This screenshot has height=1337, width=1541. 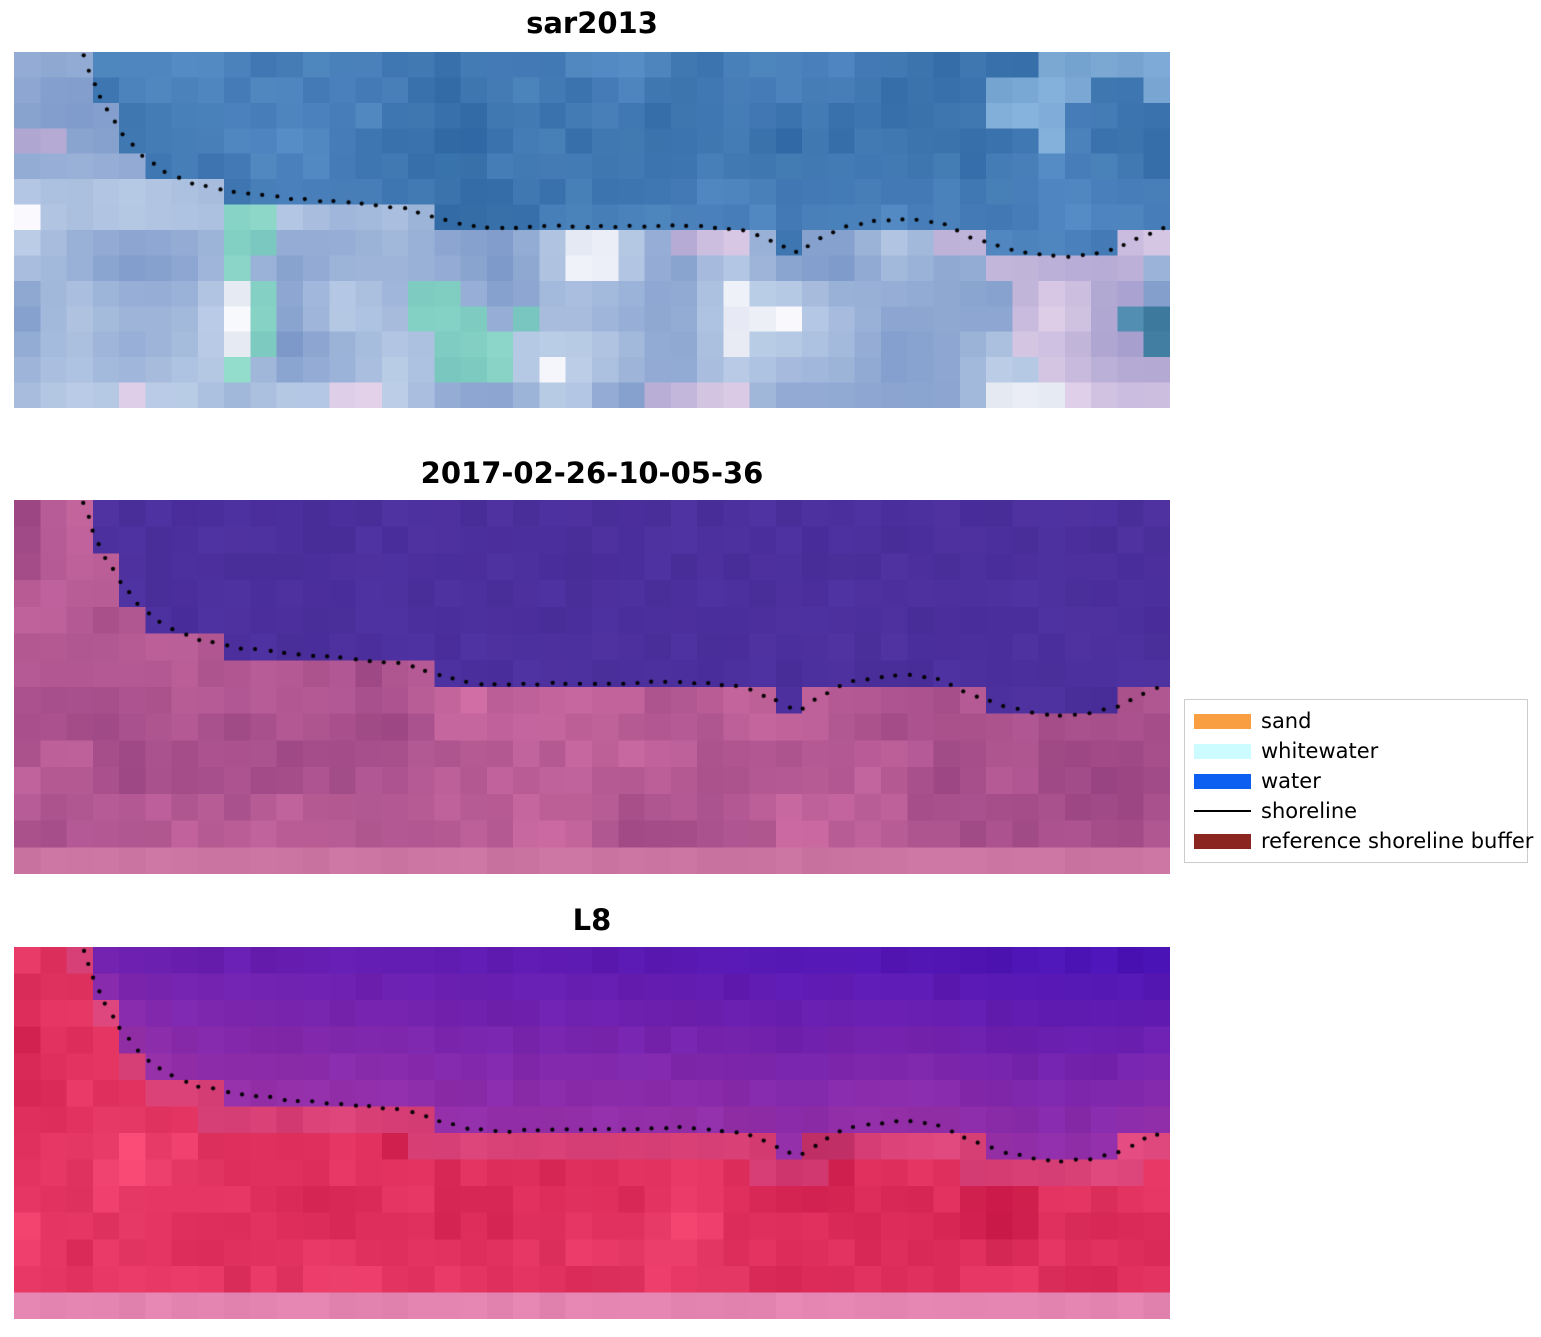 What do you see at coordinates (592, 23) in the screenshot?
I see `panel-title-sar2013: sar2013` at bounding box center [592, 23].